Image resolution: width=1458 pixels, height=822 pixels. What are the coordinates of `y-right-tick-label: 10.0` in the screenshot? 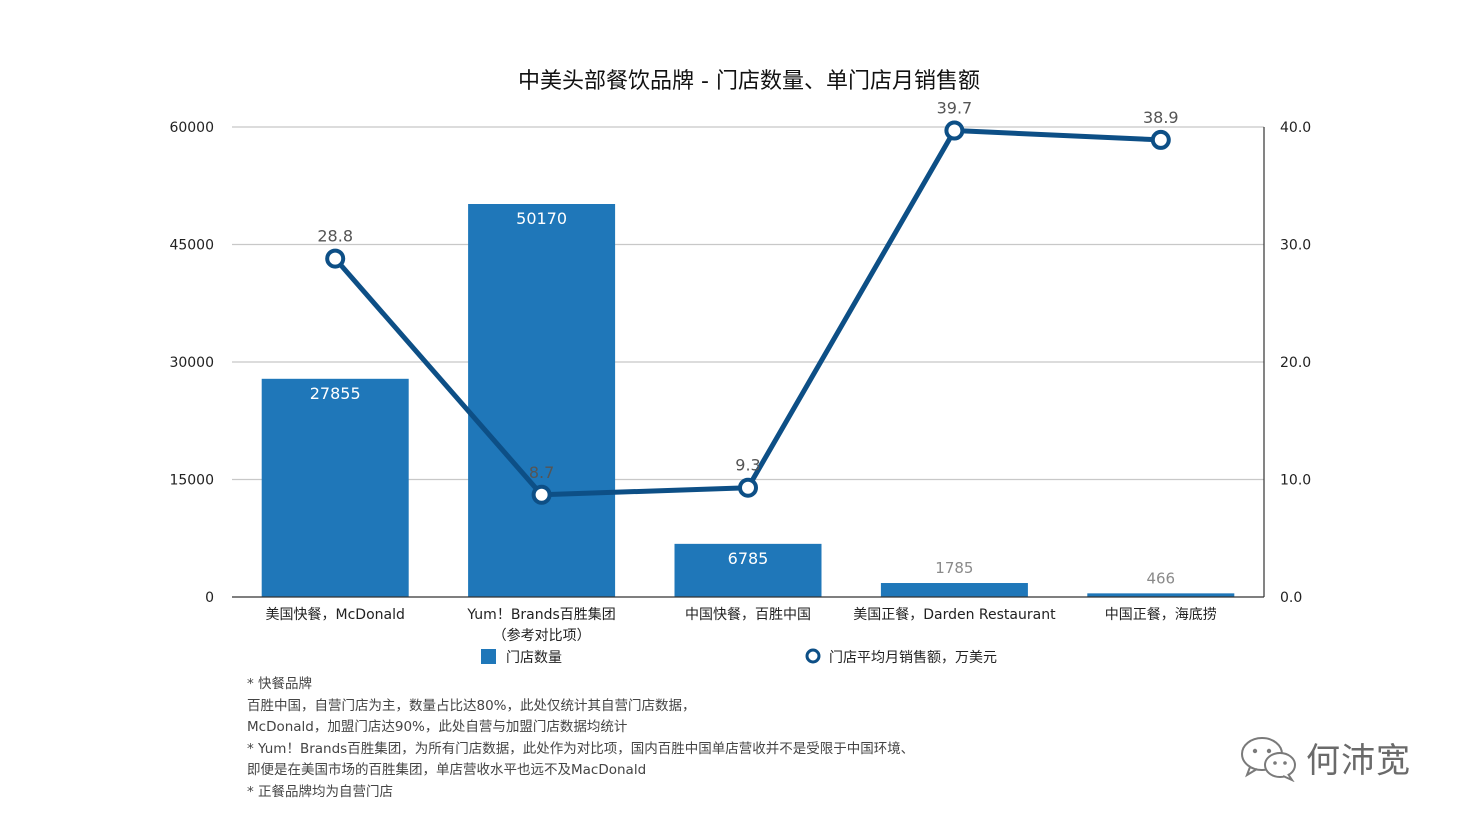 It's located at (1295, 481).